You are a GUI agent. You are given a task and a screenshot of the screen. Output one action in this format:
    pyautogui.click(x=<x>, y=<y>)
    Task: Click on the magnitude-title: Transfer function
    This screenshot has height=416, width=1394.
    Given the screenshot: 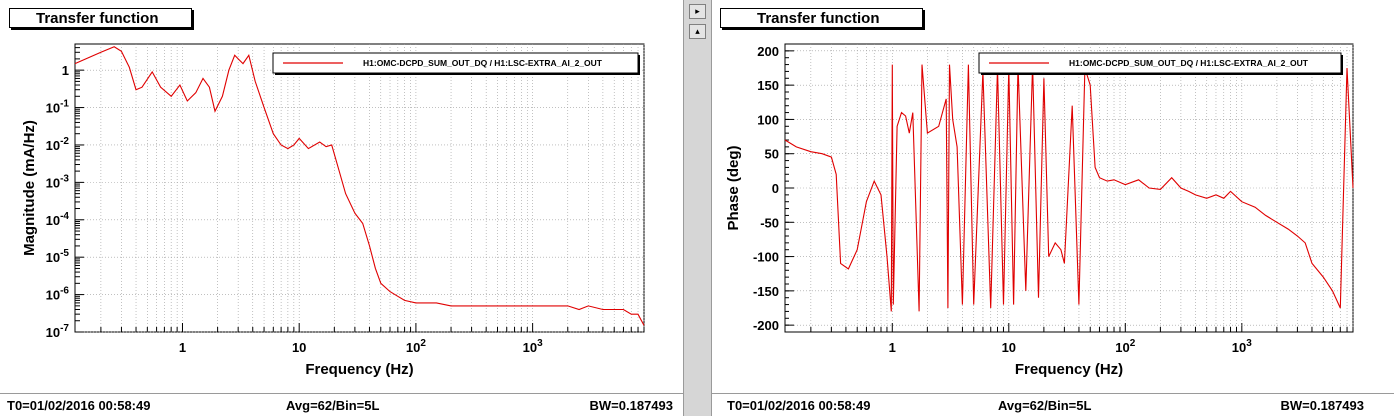 What is the action you would take?
    pyautogui.click(x=100, y=18)
    